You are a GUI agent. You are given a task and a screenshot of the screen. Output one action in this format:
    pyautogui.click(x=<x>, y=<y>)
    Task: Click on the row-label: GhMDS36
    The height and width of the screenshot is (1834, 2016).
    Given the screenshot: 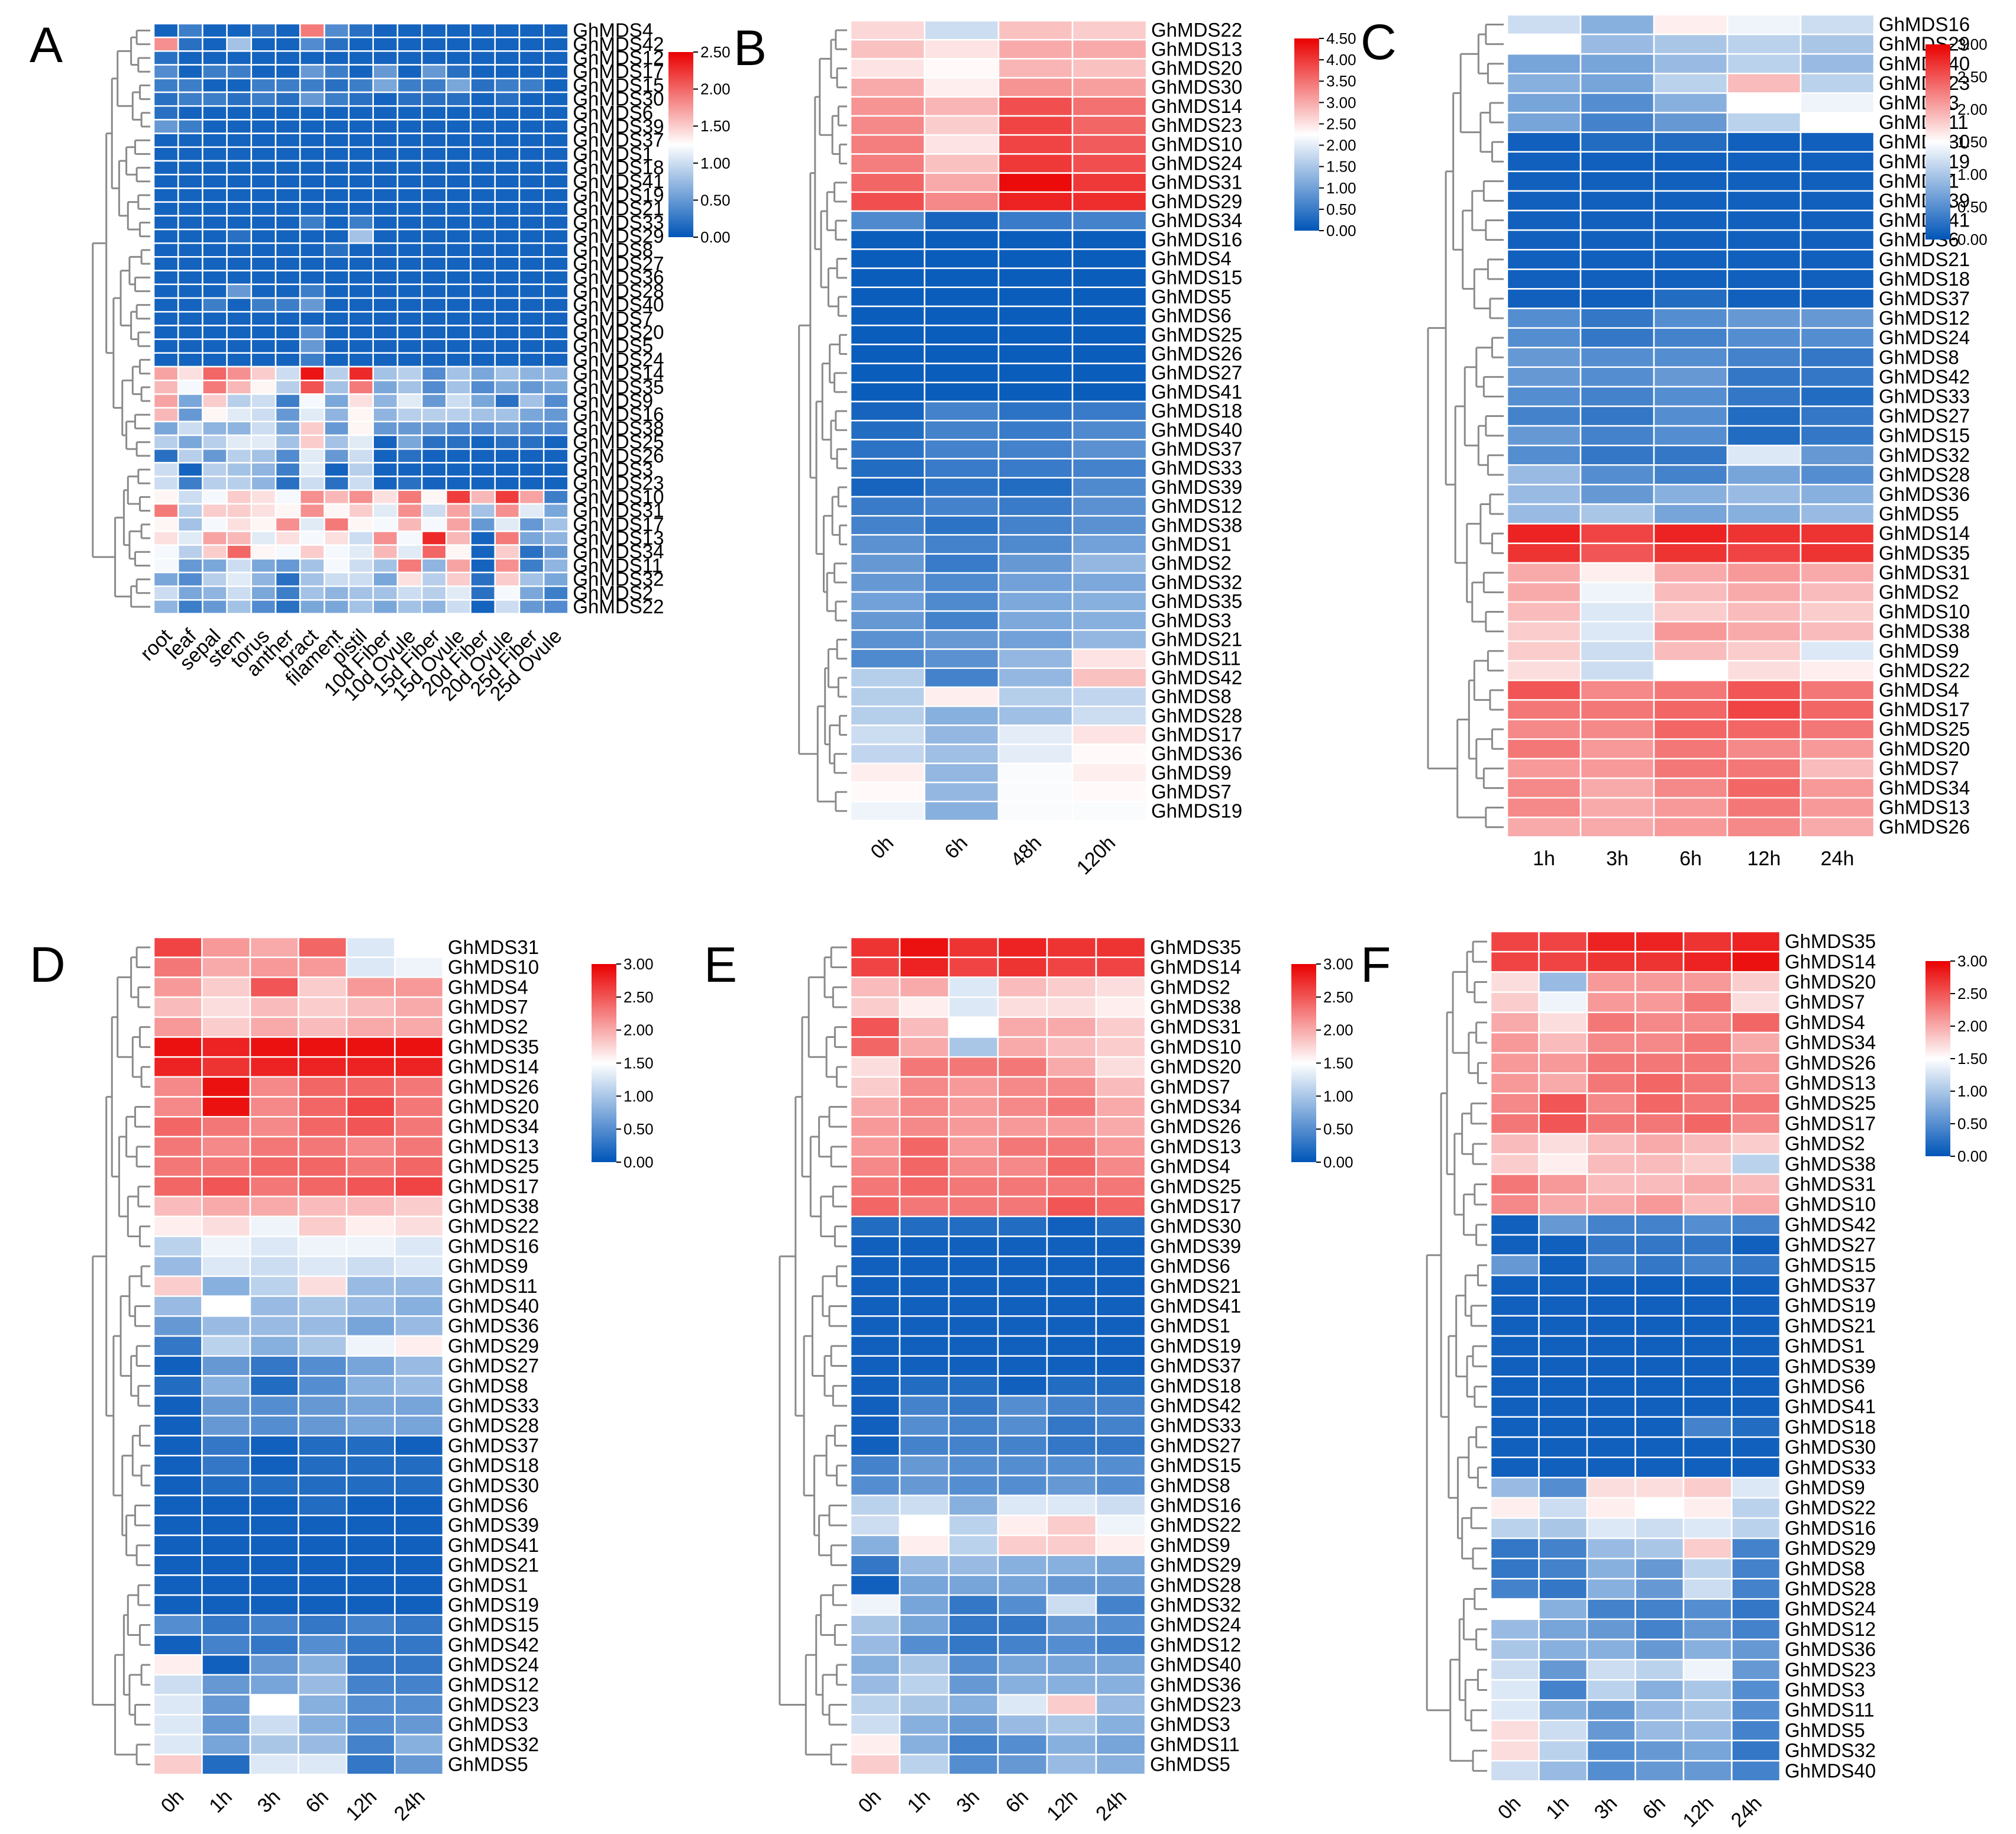 What is the action you would take?
    pyautogui.click(x=1195, y=1685)
    